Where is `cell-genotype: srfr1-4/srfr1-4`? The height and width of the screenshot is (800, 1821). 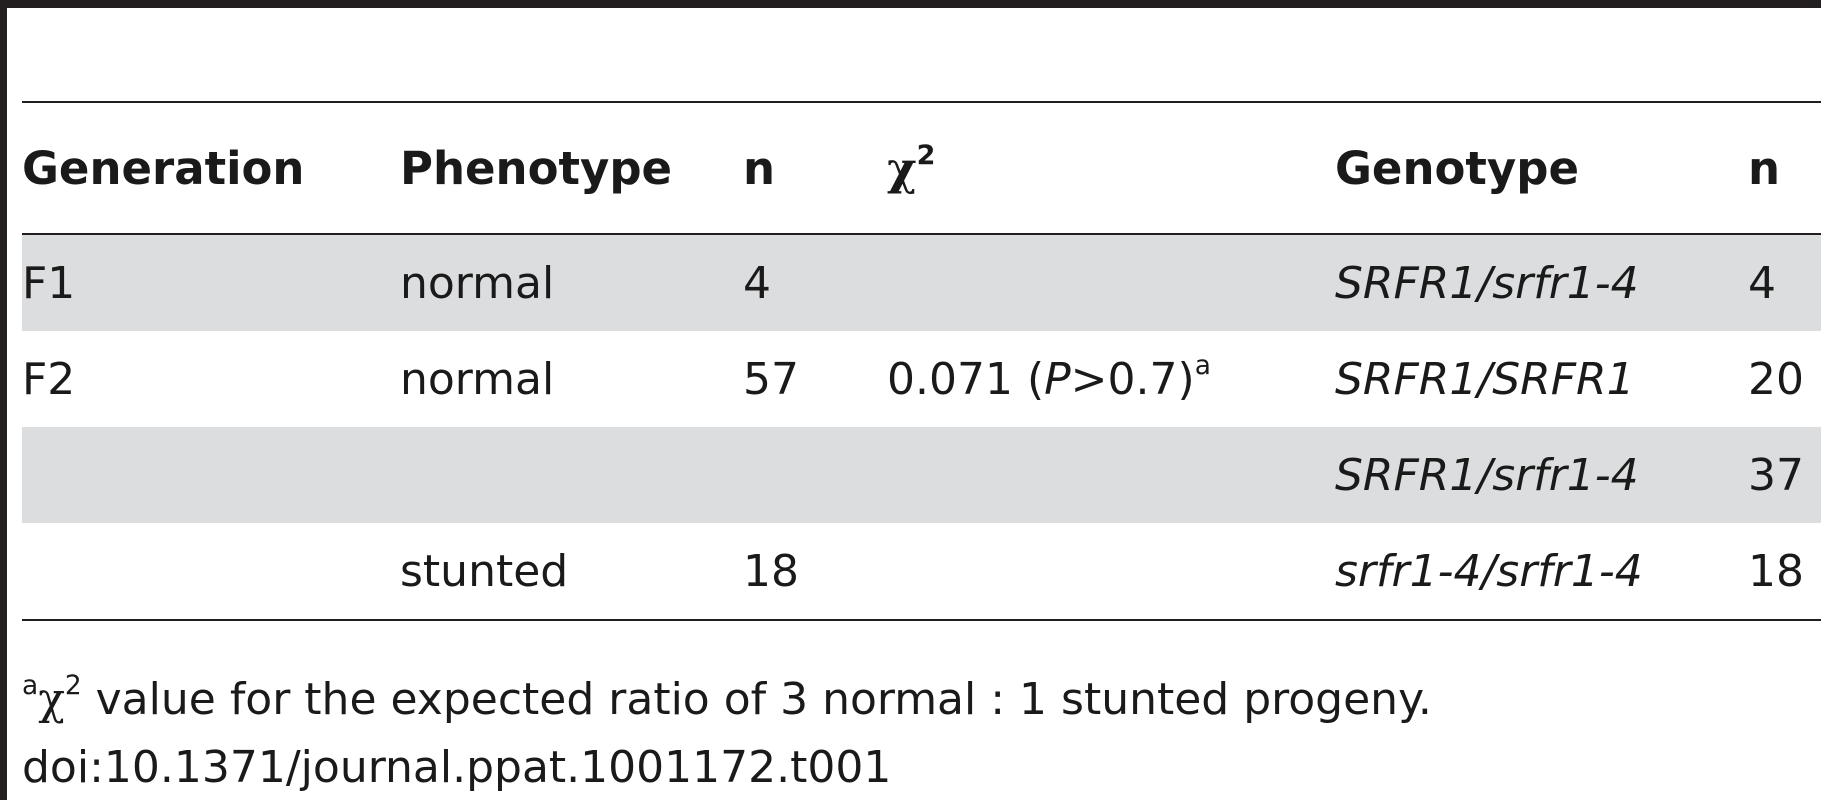
cell-genotype: srfr1-4/srfr1-4 is located at coordinates (1489, 571).